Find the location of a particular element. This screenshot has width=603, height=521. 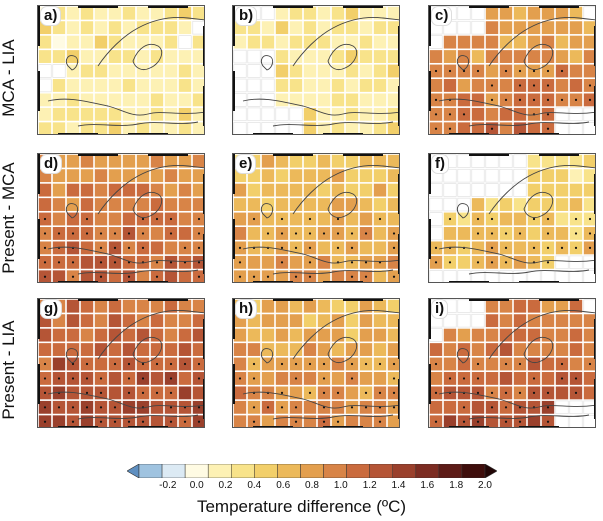

coastline-outline is located at coordinates (320, 365).